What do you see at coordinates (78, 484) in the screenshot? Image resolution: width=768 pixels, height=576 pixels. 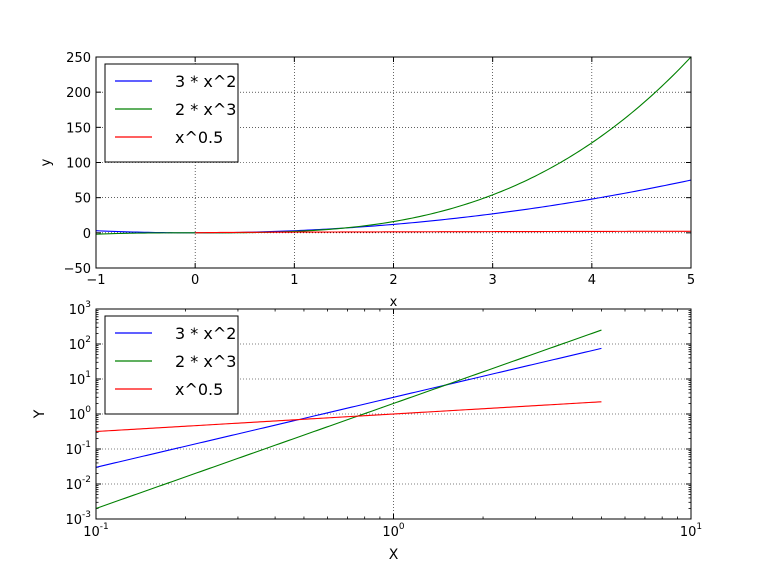 I see `y-tick-label: 10-2` at bounding box center [78, 484].